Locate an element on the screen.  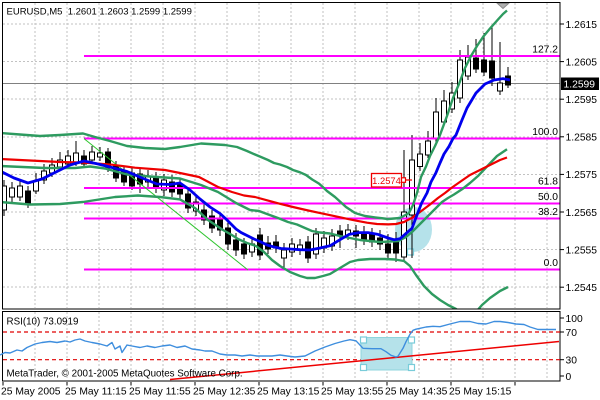
svg-text: 100.0 is located at coordinates (545, 132).